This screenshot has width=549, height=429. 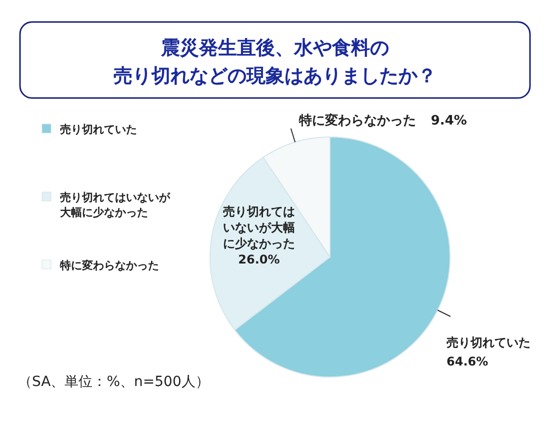 I want to click on legend-label: 売り切れてはいないが大幅に少なかった, so click(x=115, y=205).